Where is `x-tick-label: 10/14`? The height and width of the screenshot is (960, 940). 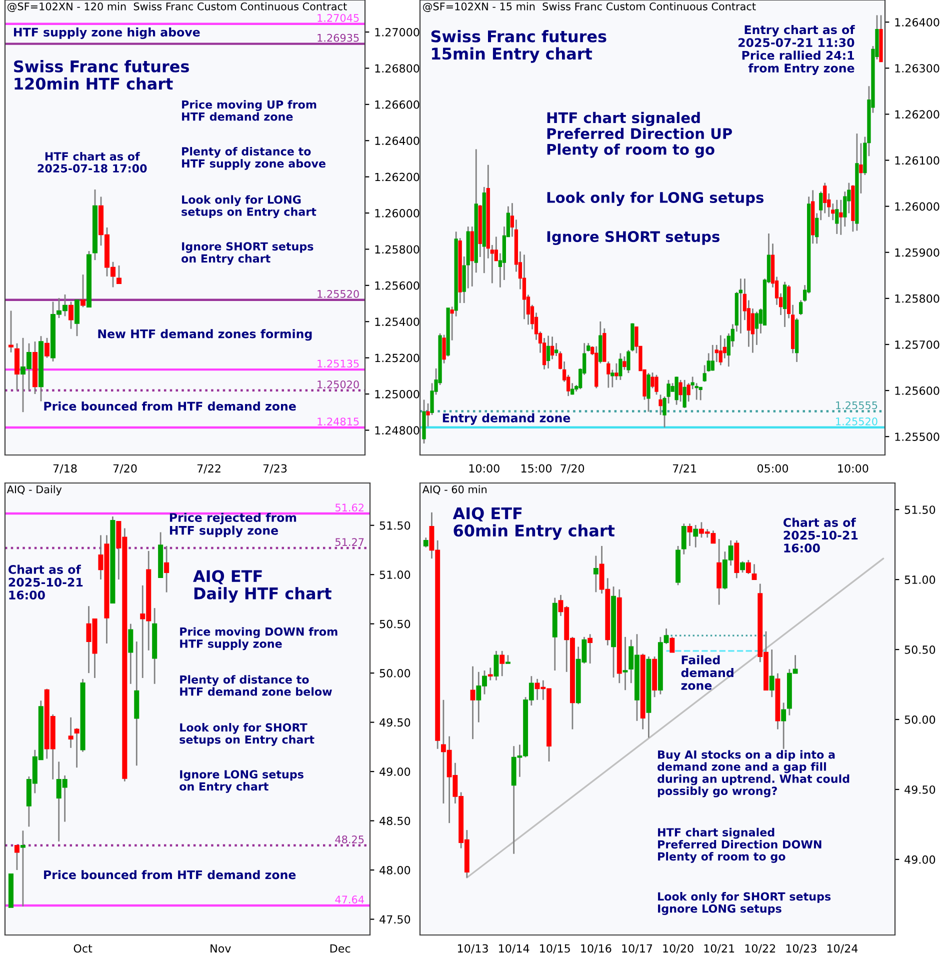
x-tick-label: 10/14 is located at coordinates (514, 949).